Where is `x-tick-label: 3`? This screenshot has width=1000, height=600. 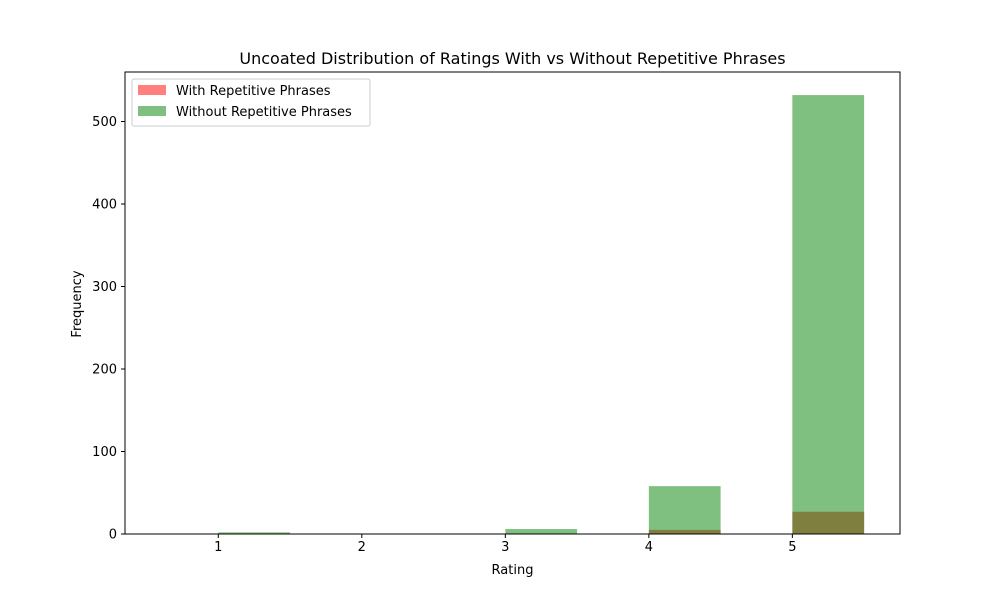
x-tick-label: 3 is located at coordinates (505, 547).